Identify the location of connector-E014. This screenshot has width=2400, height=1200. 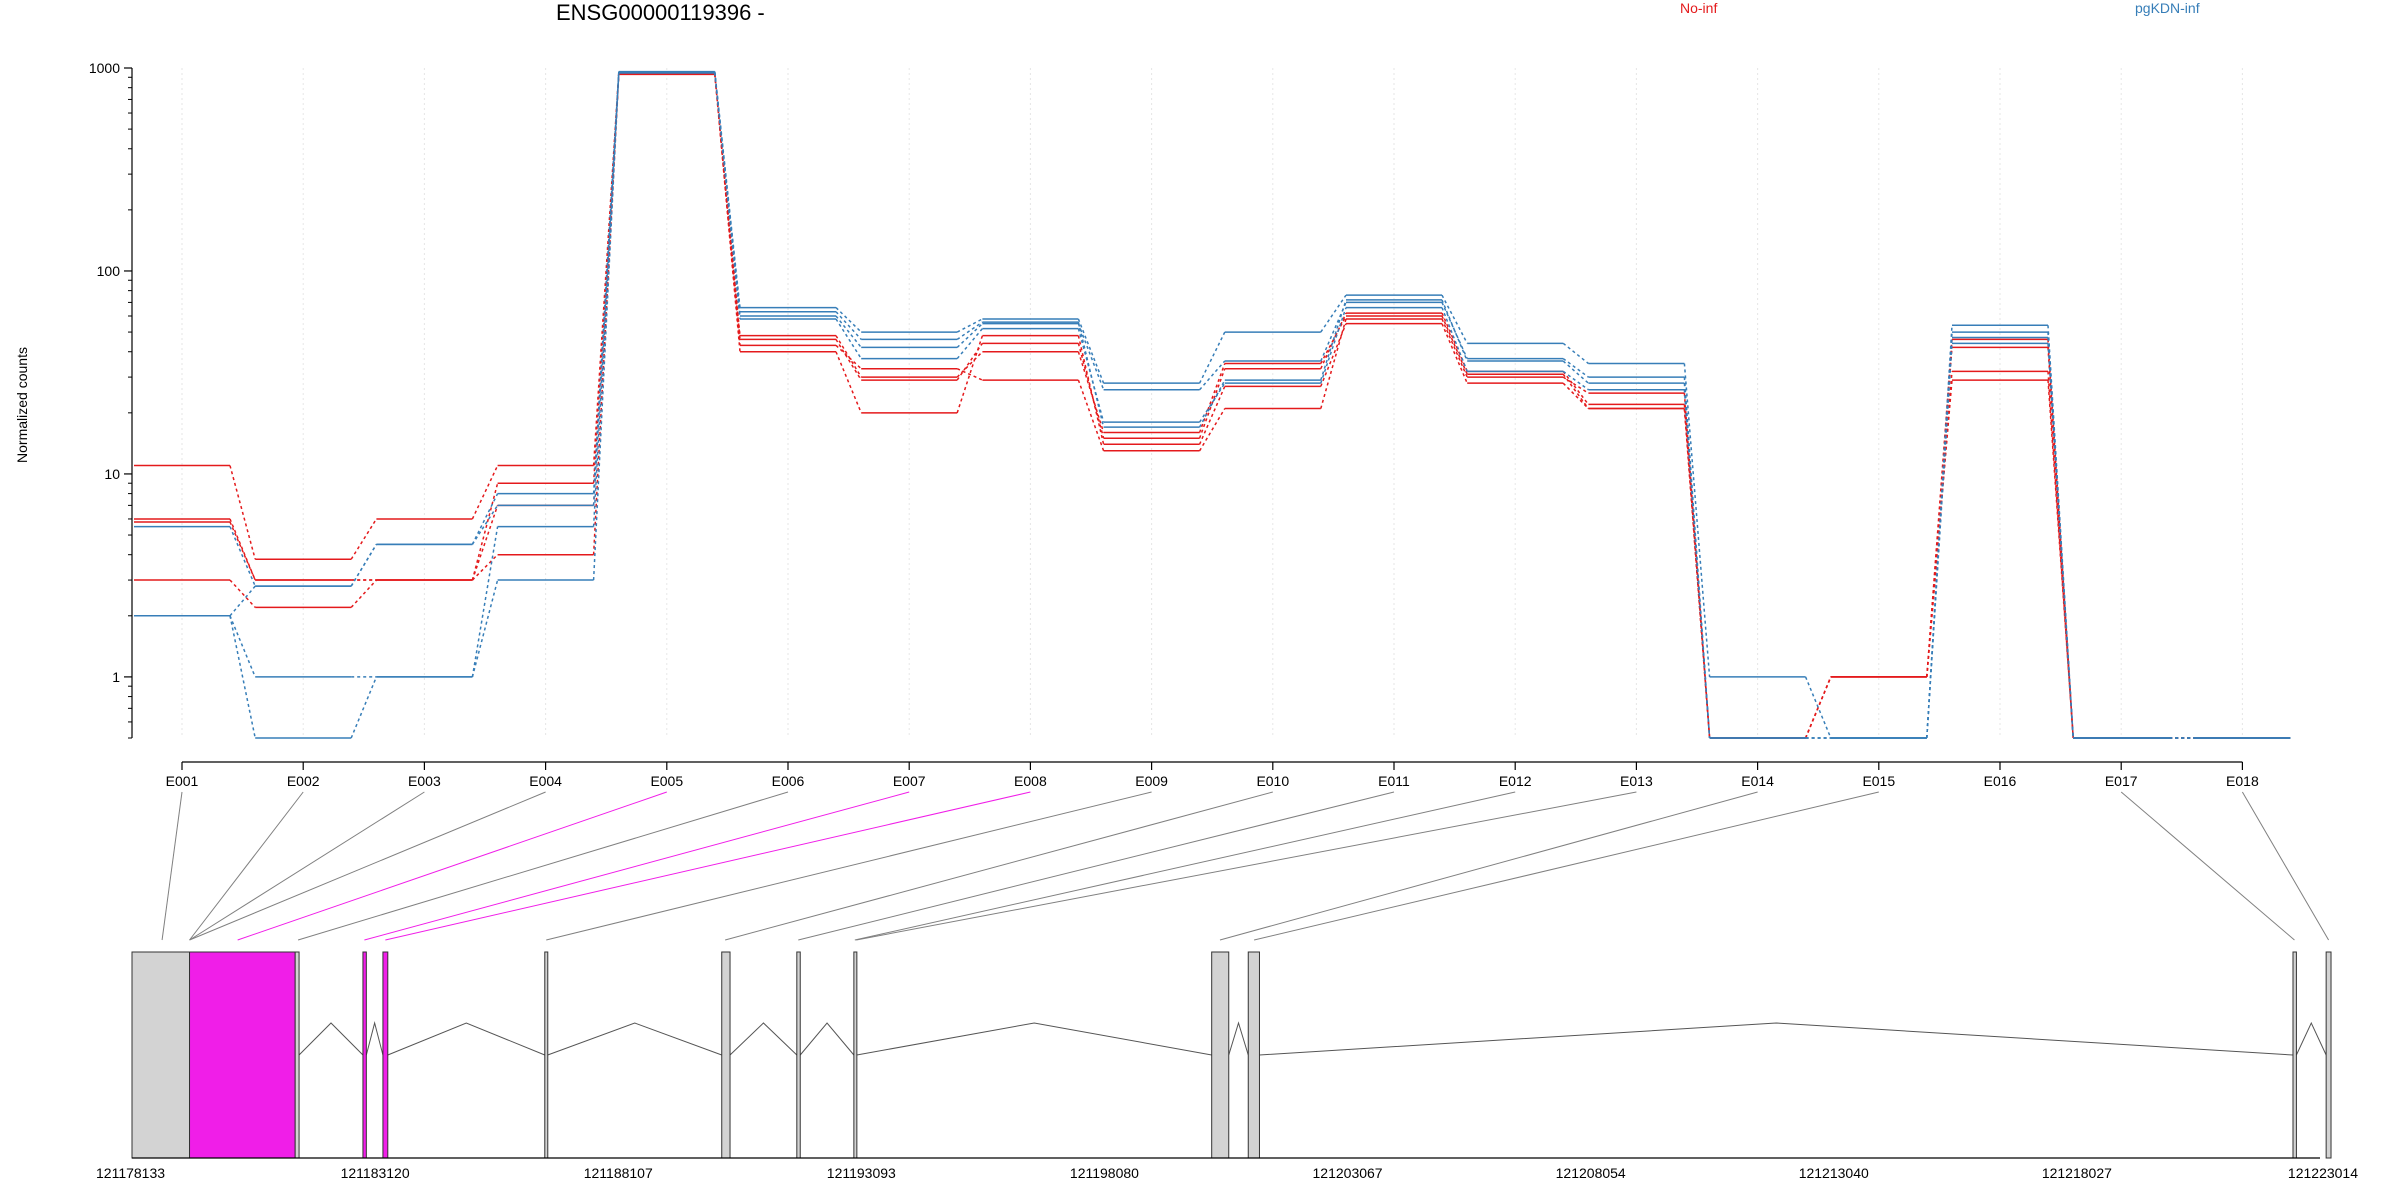
(1488, 866).